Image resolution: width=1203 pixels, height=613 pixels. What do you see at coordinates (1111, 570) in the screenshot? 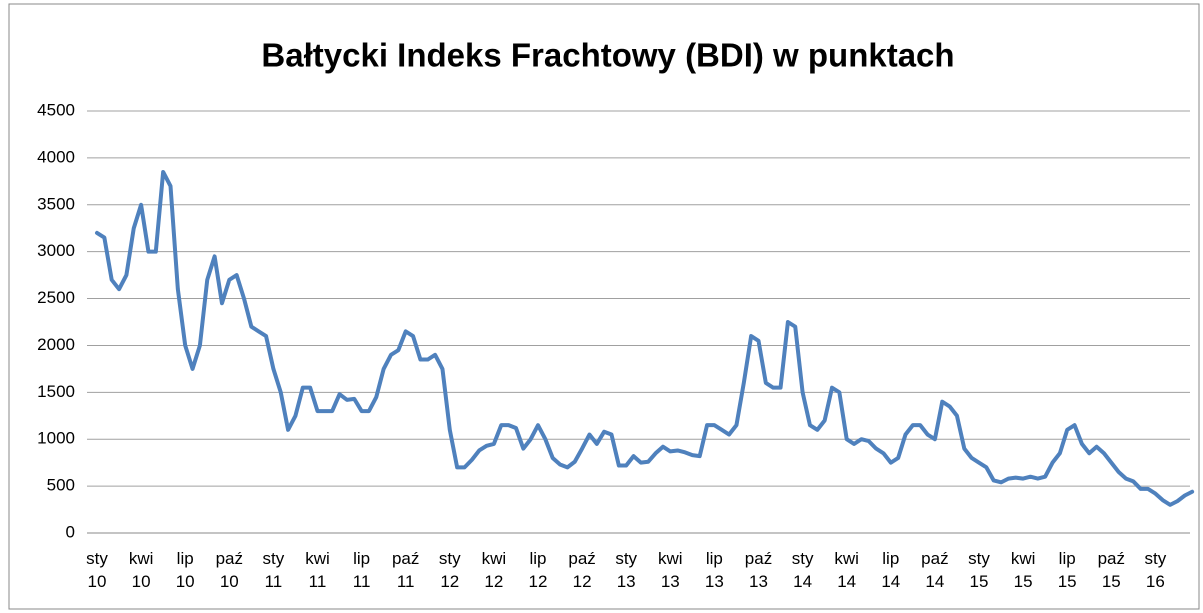
I see `x-tick-label: paź 15` at bounding box center [1111, 570].